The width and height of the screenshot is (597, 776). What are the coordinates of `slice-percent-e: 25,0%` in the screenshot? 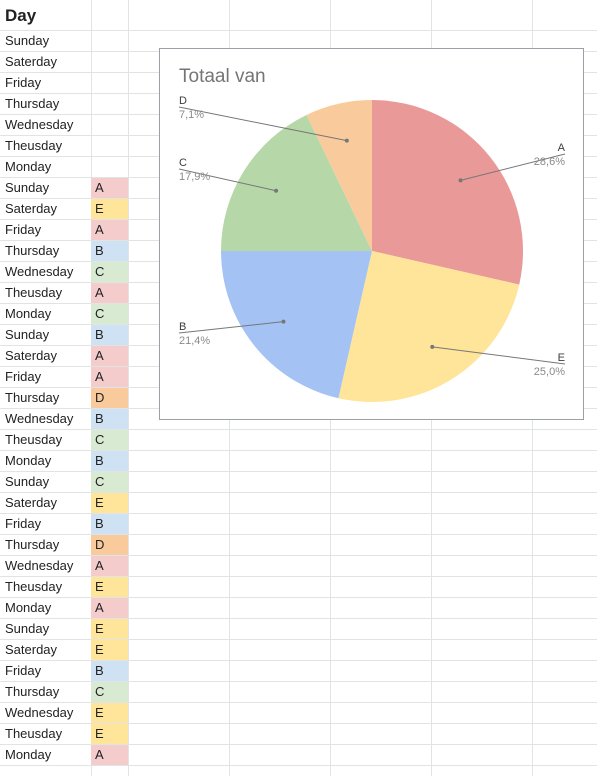 It's located at (549, 372).